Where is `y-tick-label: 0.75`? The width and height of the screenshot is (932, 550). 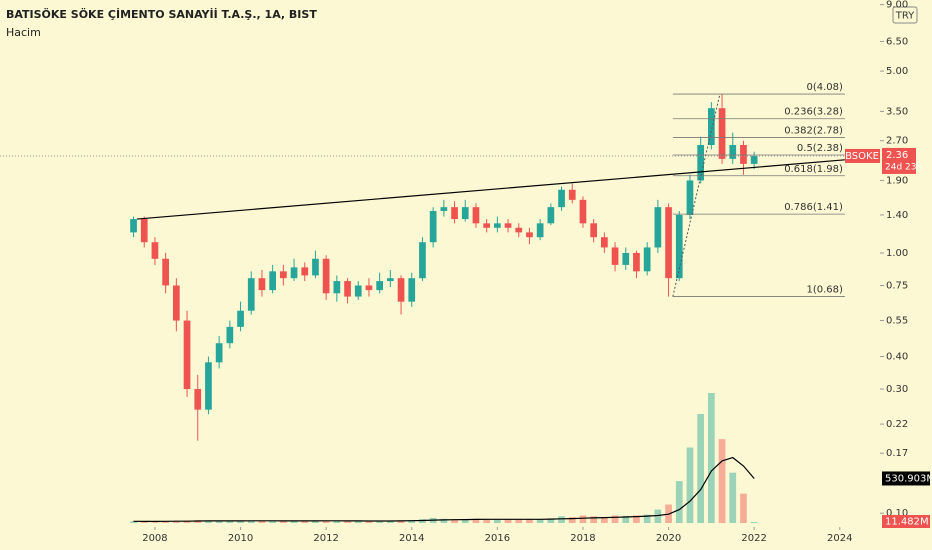
y-tick-label: 0.75 is located at coordinates (897, 285).